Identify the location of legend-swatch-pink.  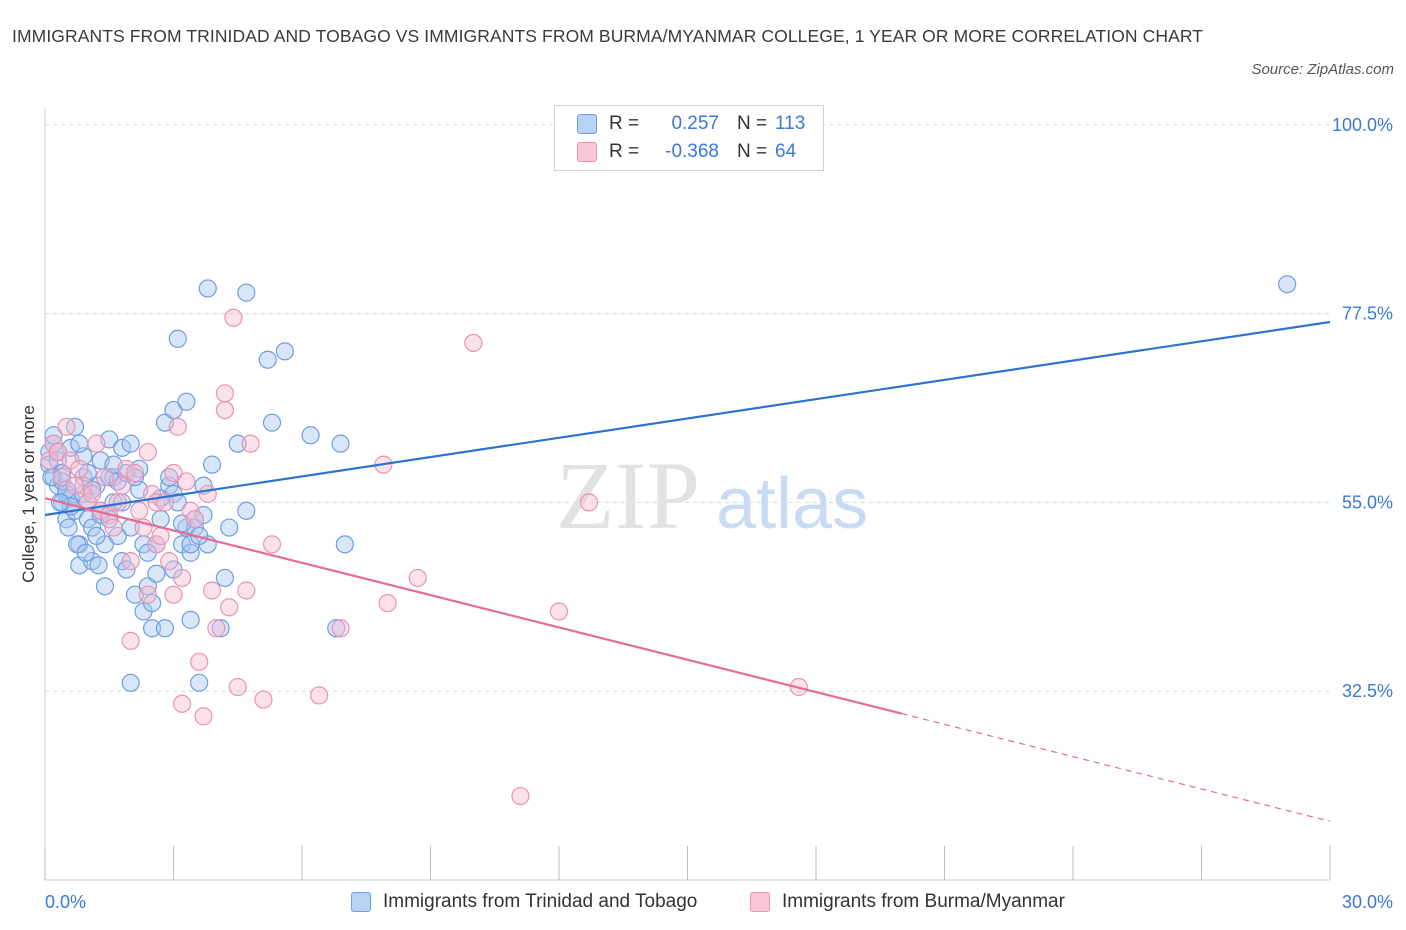
(587, 152).